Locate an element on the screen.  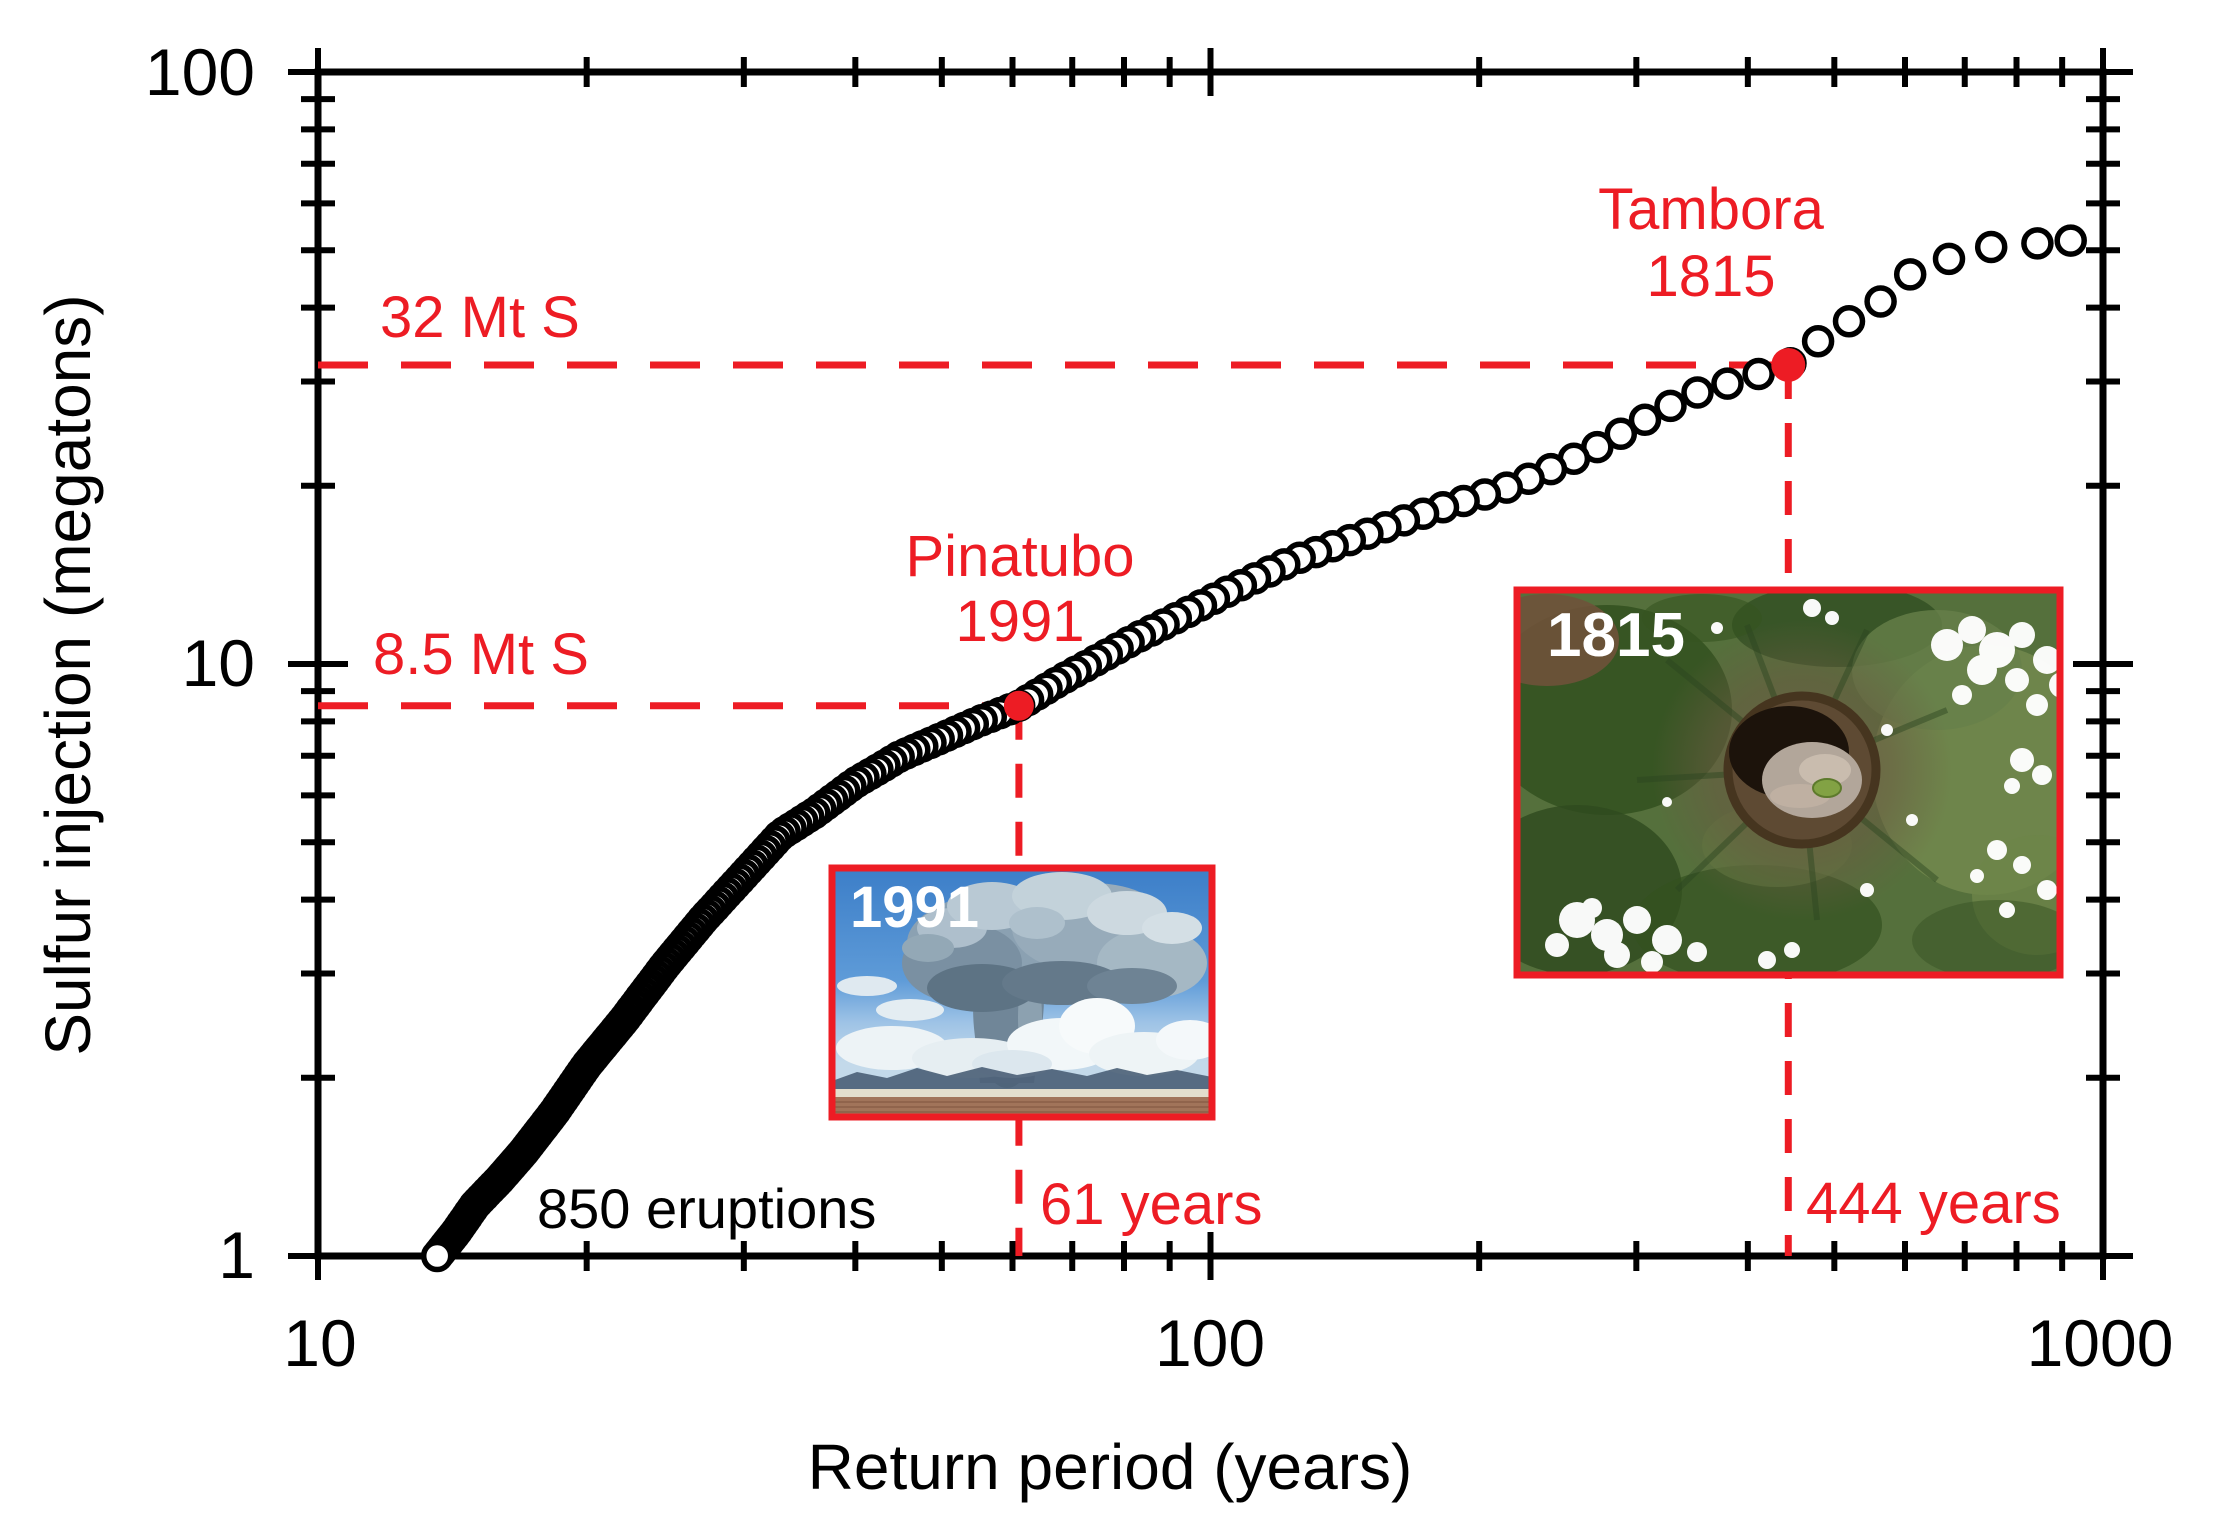
x-tick-10: 10 is located at coordinates (320, 1343).